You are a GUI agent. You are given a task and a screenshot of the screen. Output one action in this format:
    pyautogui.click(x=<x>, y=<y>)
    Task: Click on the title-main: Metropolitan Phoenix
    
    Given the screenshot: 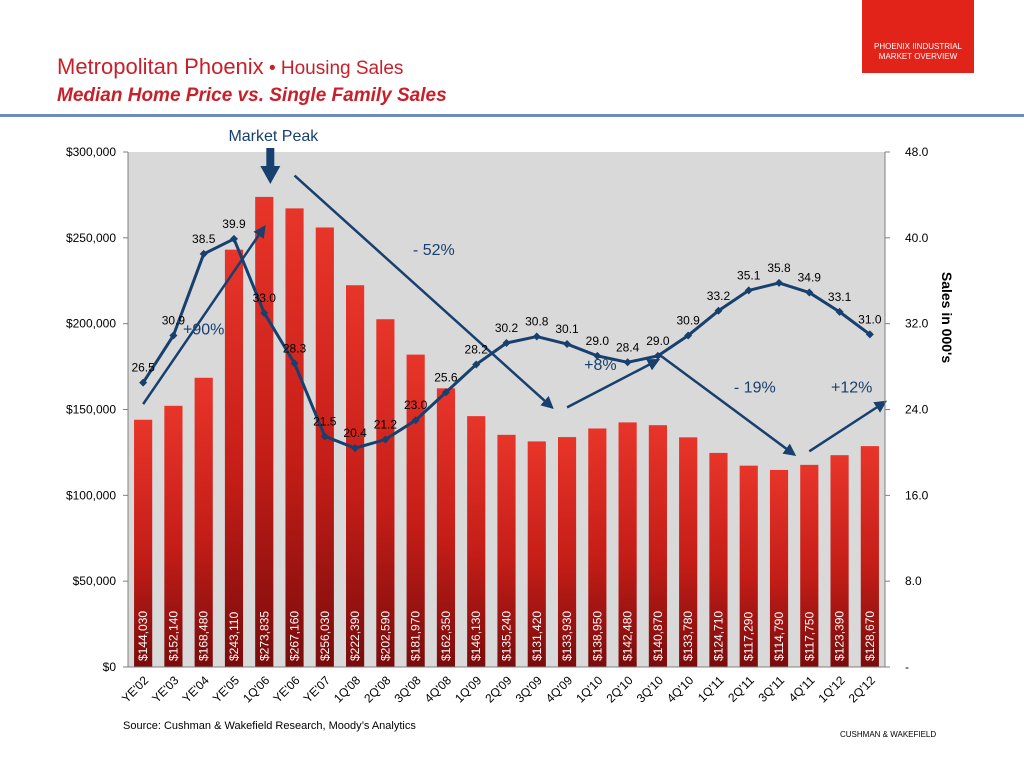 What is the action you would take?
    pyautogui.click(x=160, y=66)
    